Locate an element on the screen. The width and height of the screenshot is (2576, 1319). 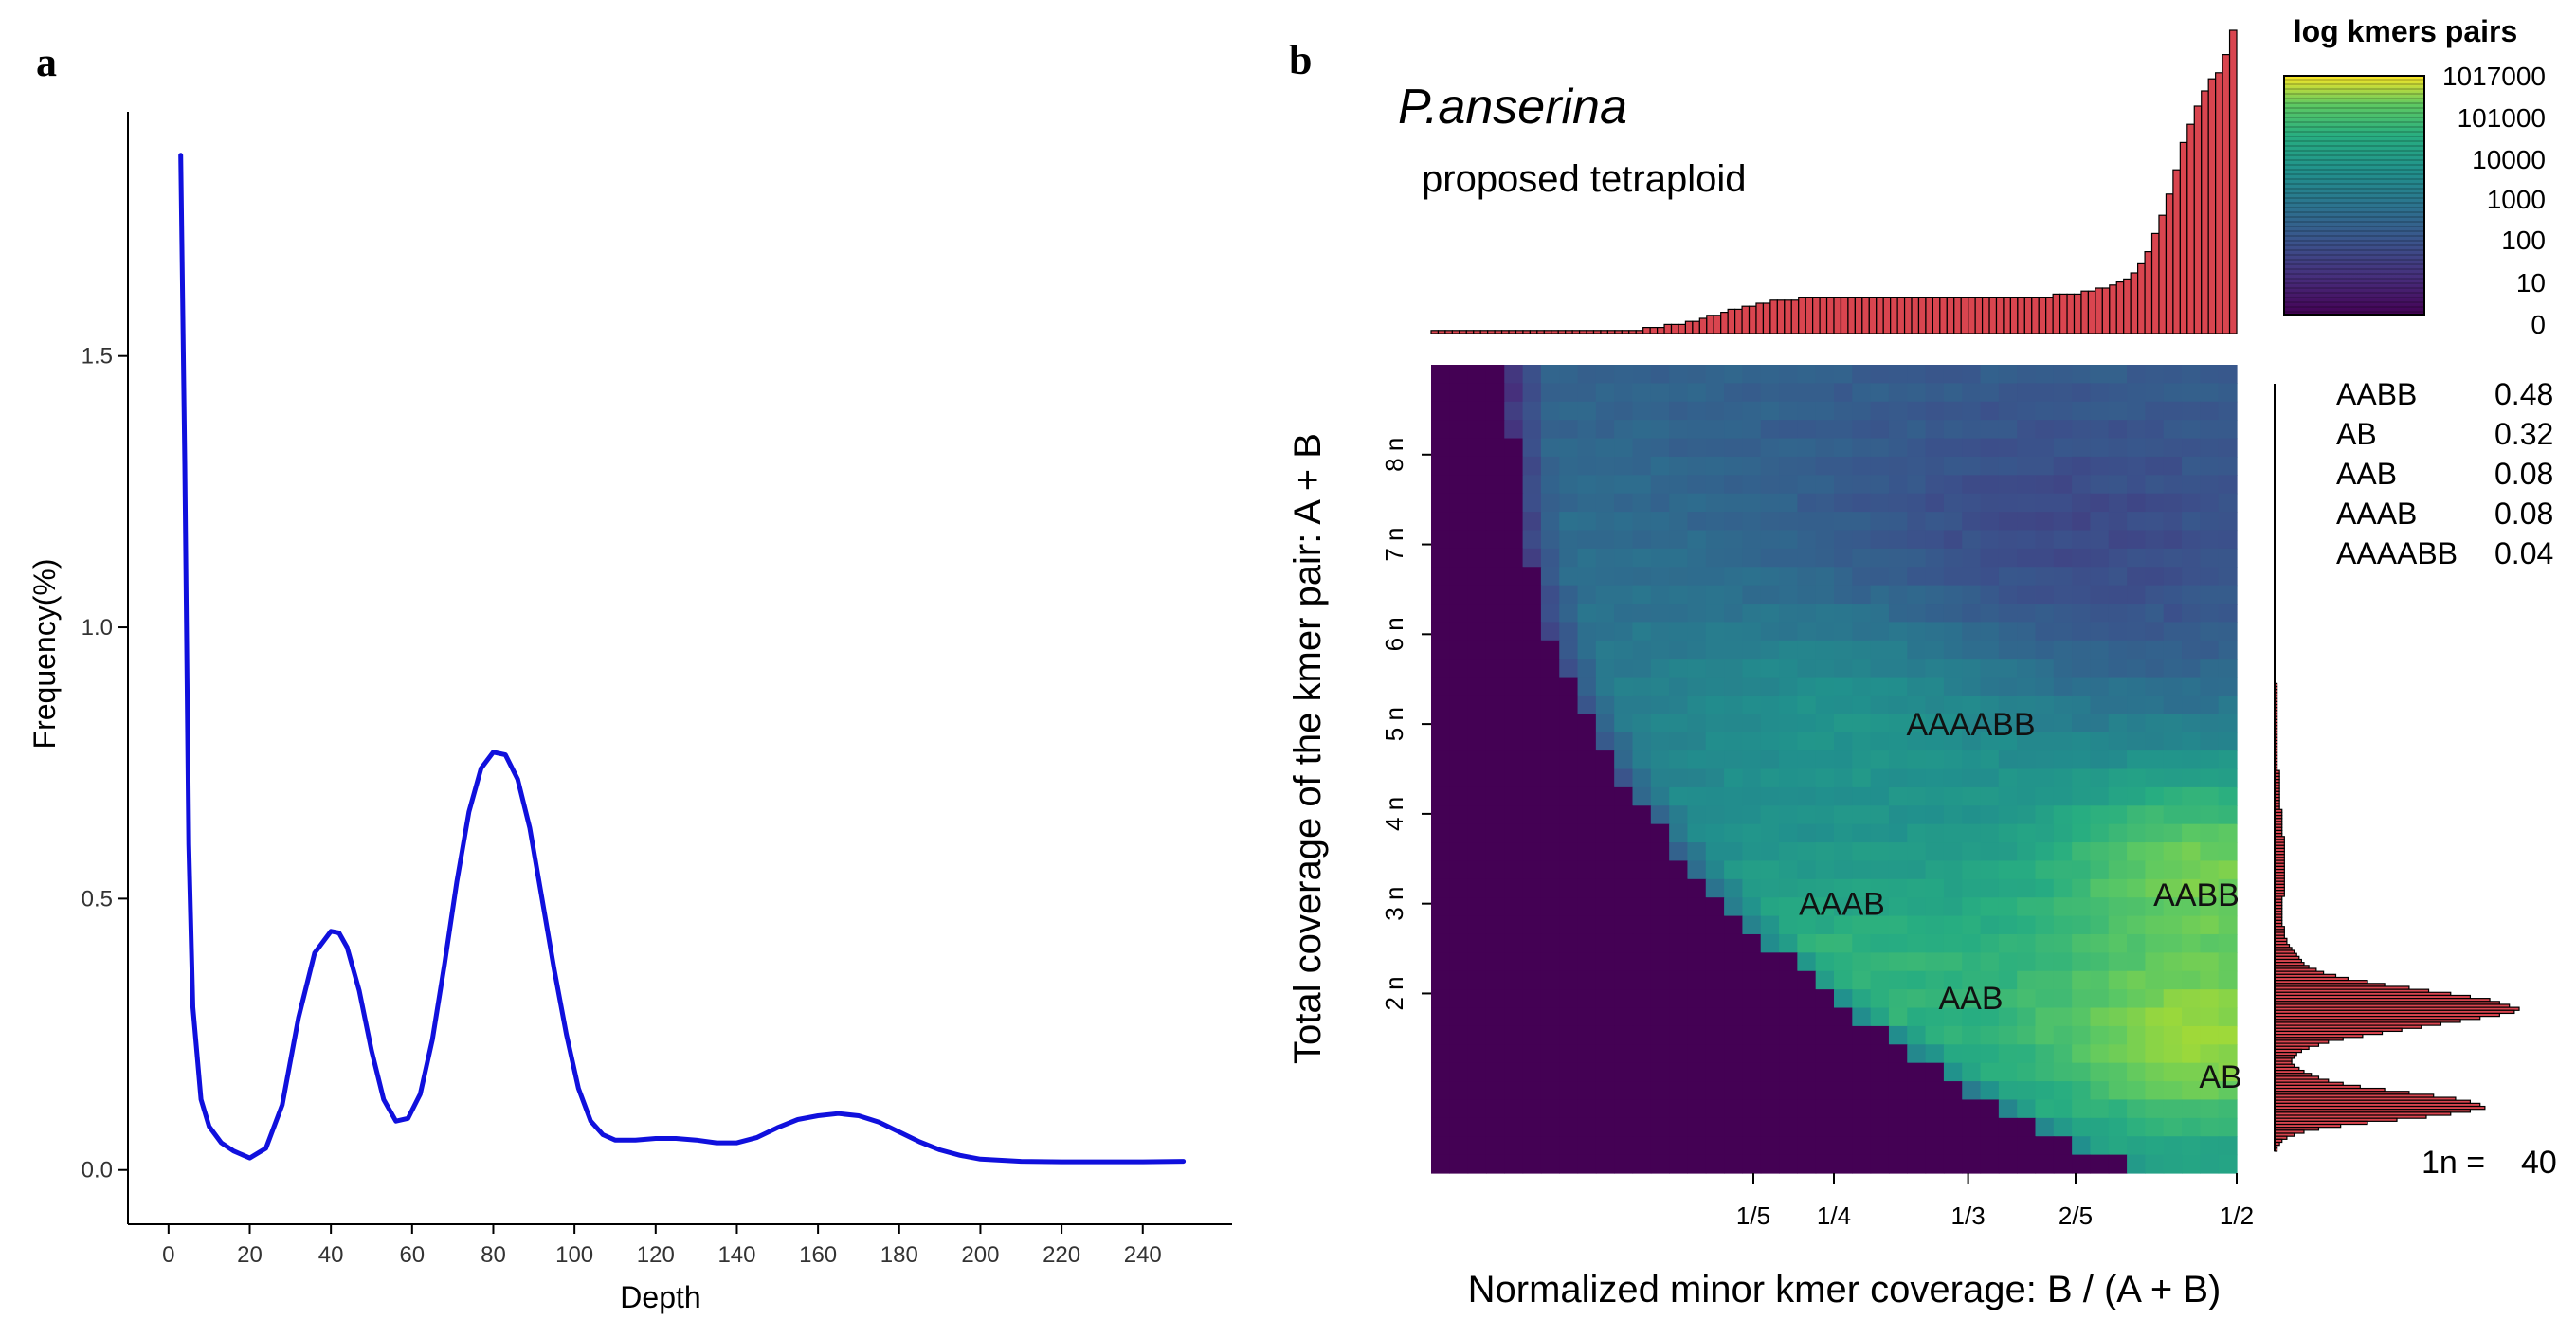
n-value: 40 is located at coordinates (2539, 1163).